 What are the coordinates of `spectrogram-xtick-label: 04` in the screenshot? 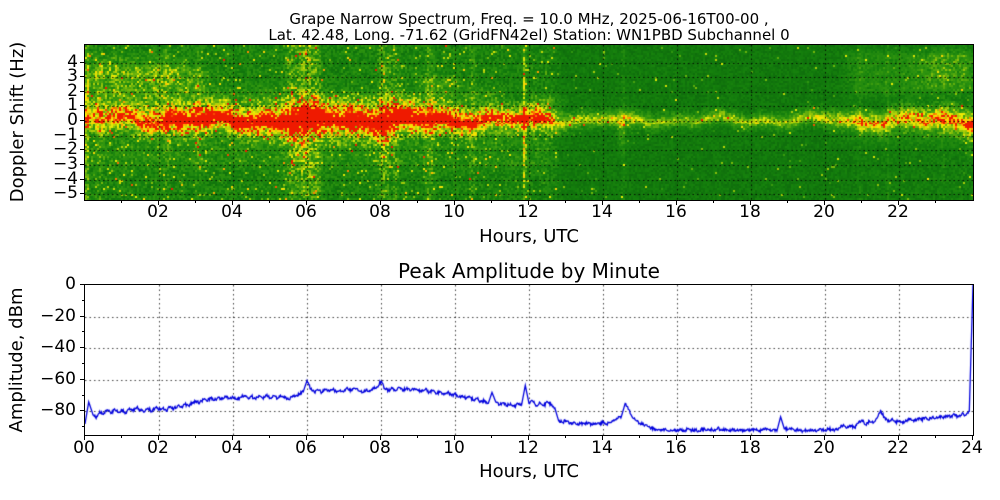 It's located at (232, 212).